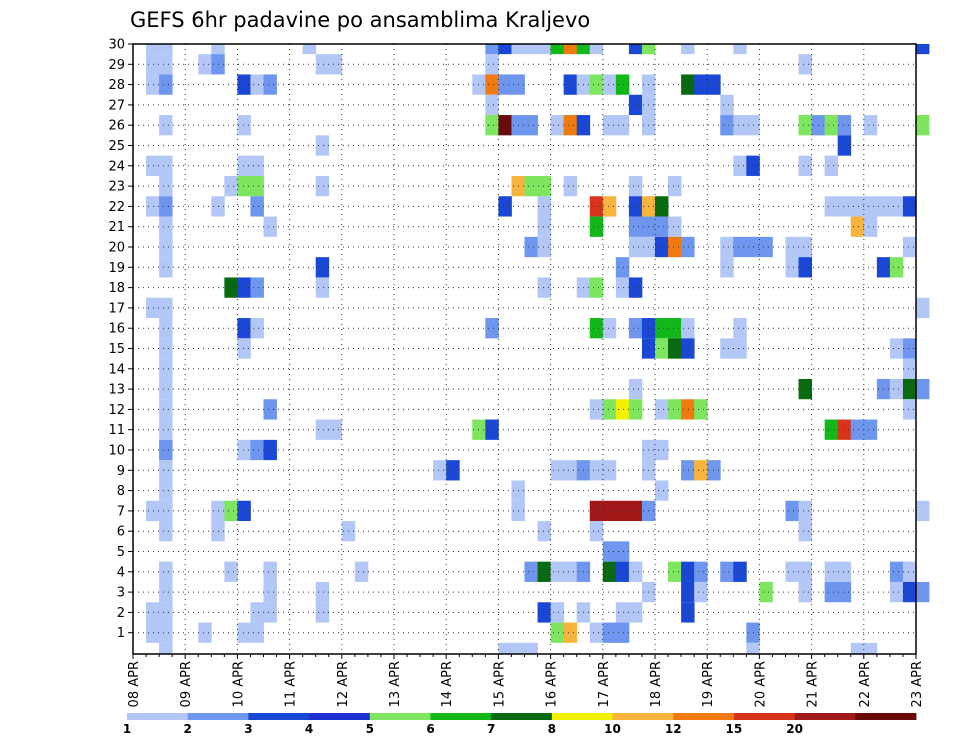 The image size is (960, 742). Describe the element at coordinates (552, 684) in the screenshot. I see `x-tick-label: 16 APR` at that location.